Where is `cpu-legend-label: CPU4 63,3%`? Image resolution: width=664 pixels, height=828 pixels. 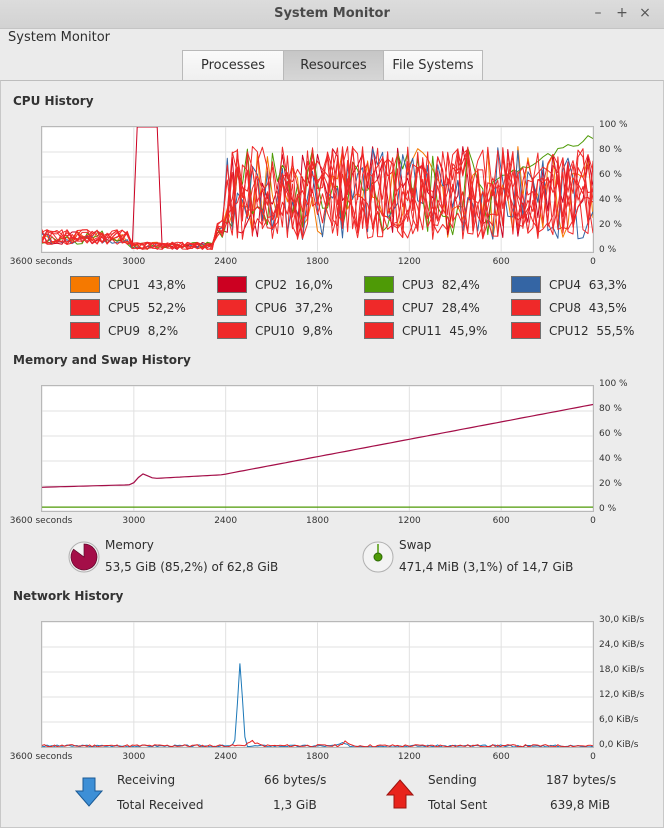 cpu-legend-label: CPU4 63,3% is located at coordinates (588, 285).